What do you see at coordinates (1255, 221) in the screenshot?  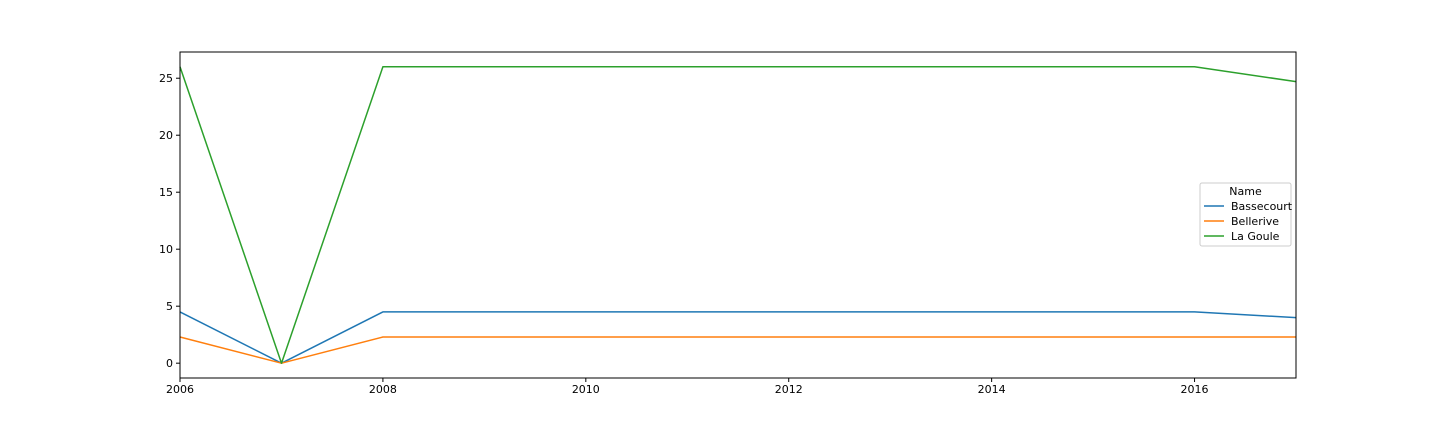 I see `legend-label-bellerive: Bellerive` at bounding box center [1255, 221].